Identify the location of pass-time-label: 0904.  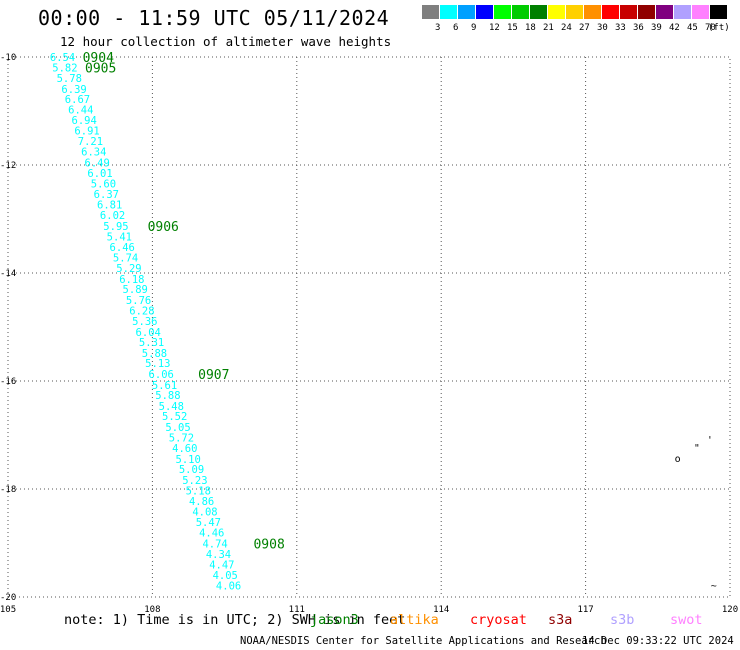
(98, 58).